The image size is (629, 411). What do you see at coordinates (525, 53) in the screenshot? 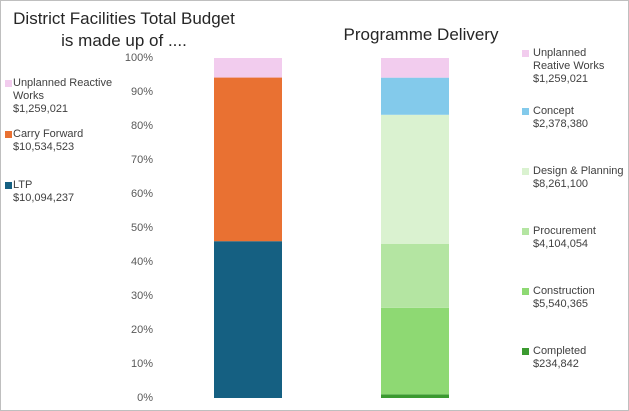
I see `chart2-legend-key-unplanned-reative-works` at bounding box center [525, 53].